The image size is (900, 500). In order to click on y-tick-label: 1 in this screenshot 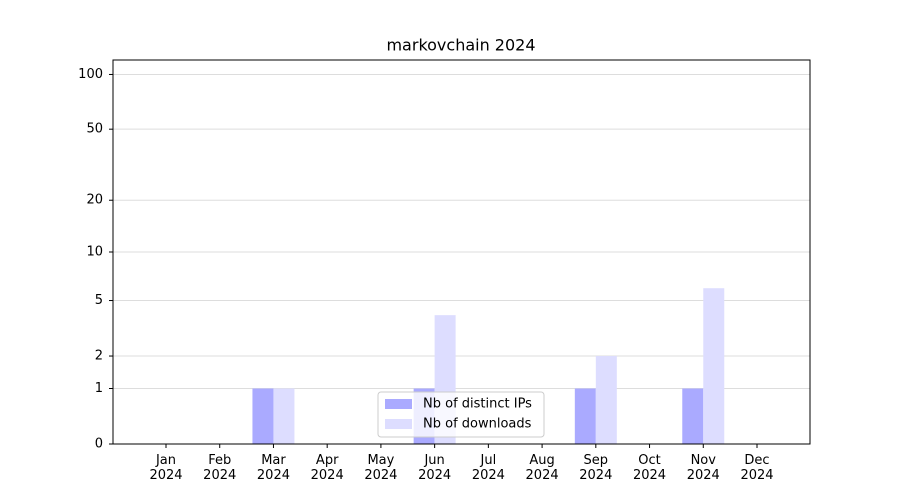, I will do `click(99, 388)`.